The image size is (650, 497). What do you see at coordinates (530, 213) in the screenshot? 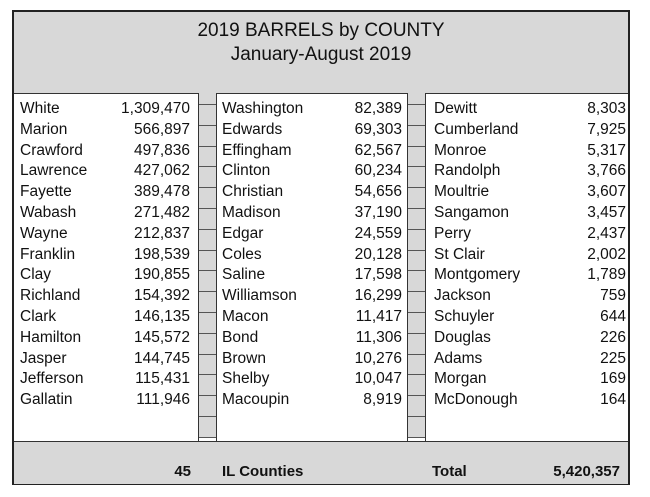
I see `table-row: Sangamon 3,457` at bounding box center [530, 213].